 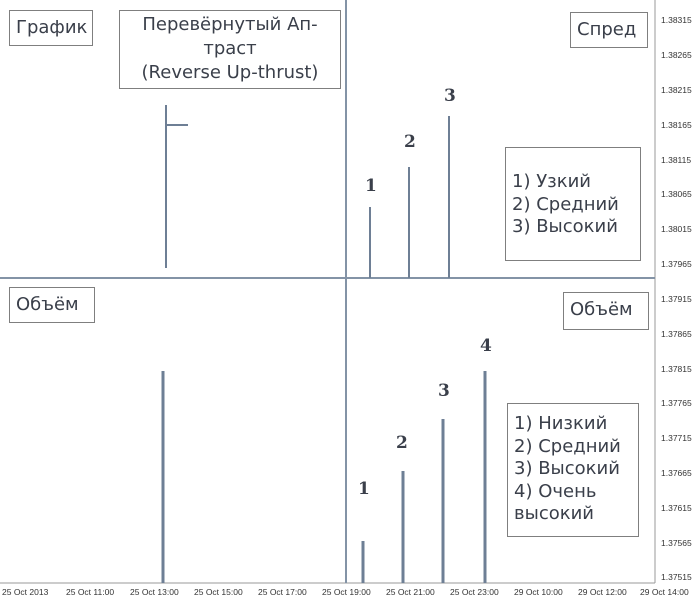 I want to click on chart-panel-label: График, so click(x=51, y=28).